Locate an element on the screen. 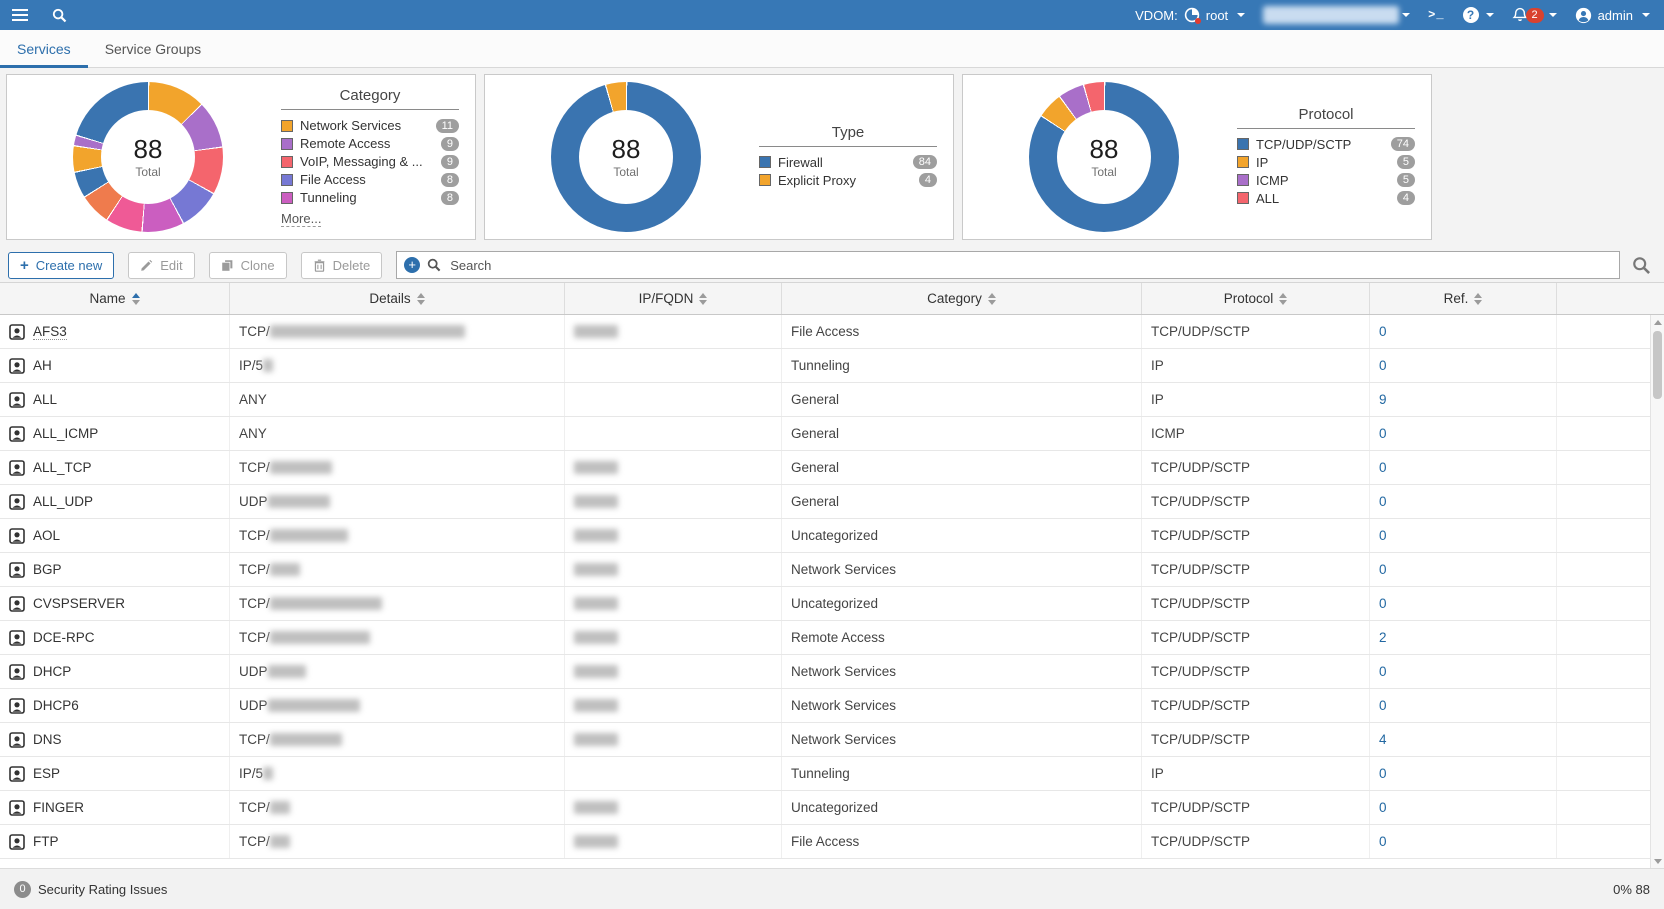  column-header-details: Details is located at coordinates (397, 298).